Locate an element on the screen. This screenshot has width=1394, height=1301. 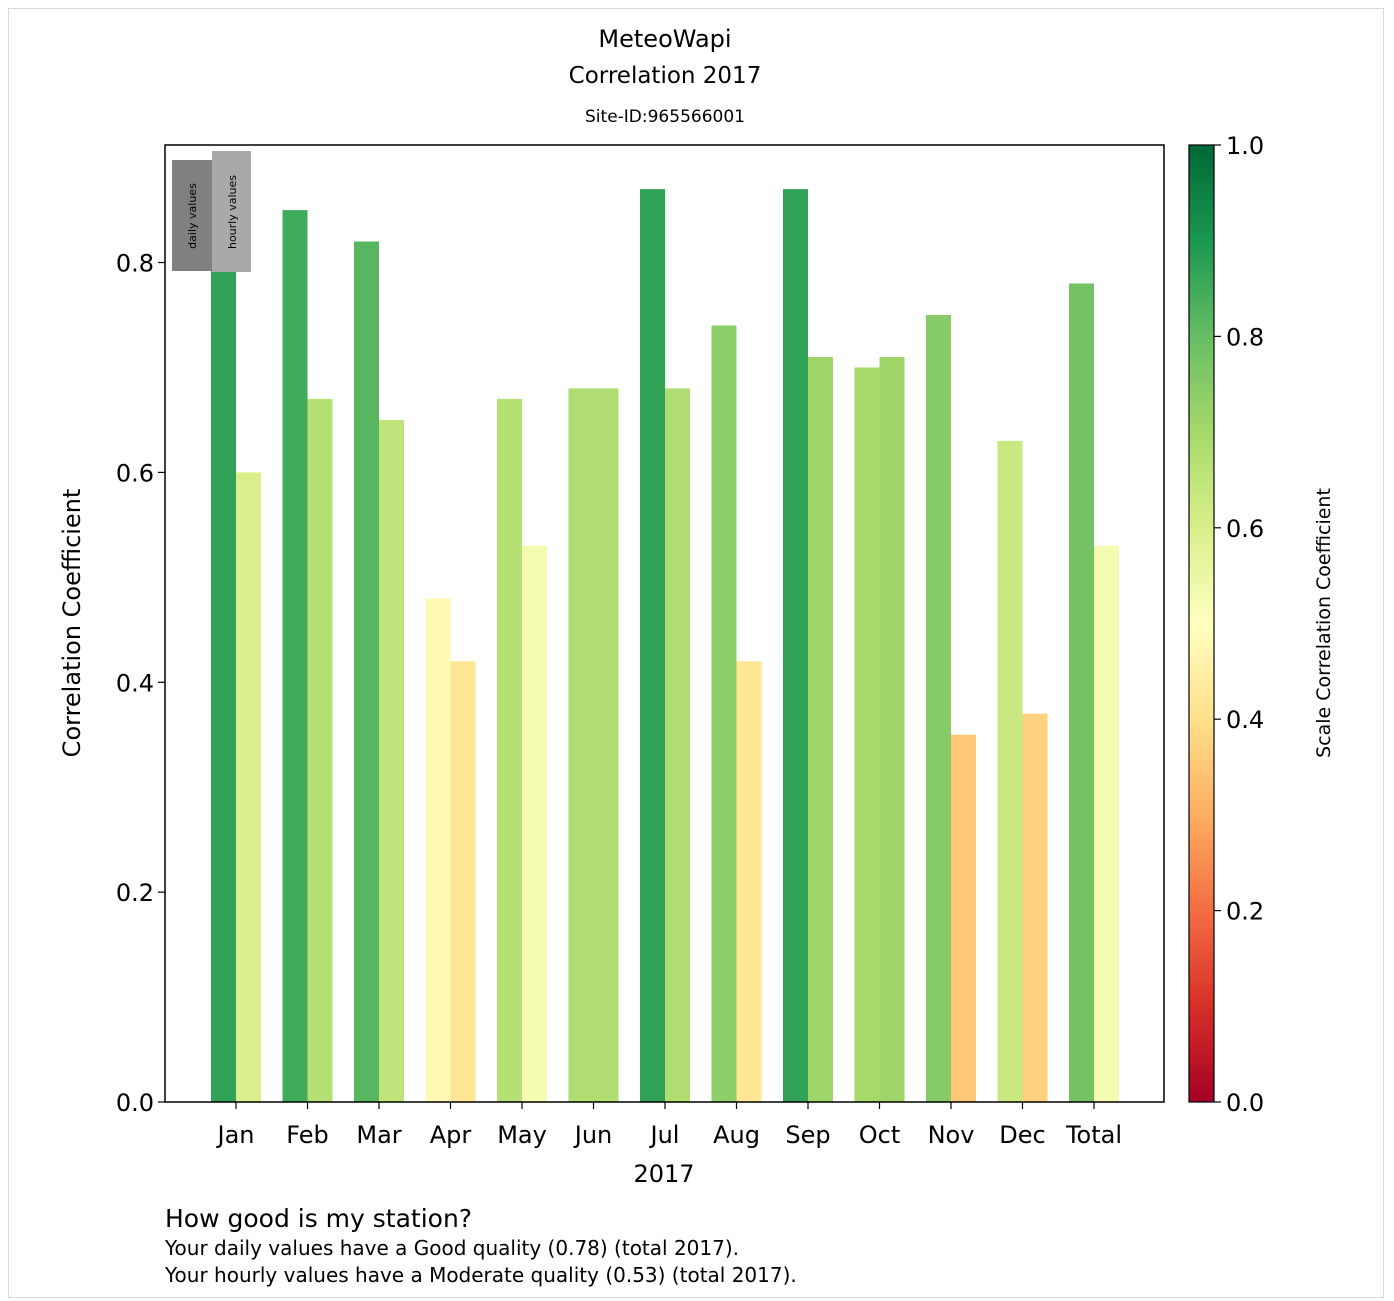
x-tick-label: Jun is located at coordinates (593, 1135).